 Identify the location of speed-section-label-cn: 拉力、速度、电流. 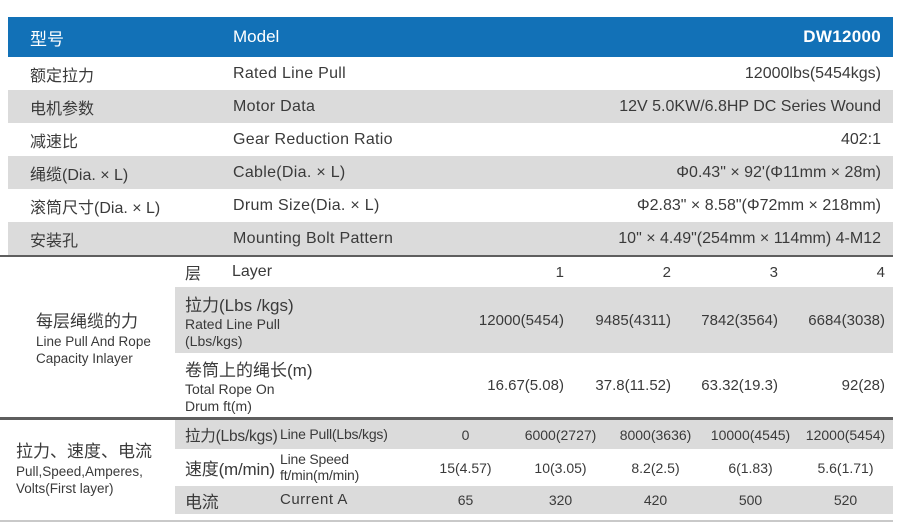
(84, 452).